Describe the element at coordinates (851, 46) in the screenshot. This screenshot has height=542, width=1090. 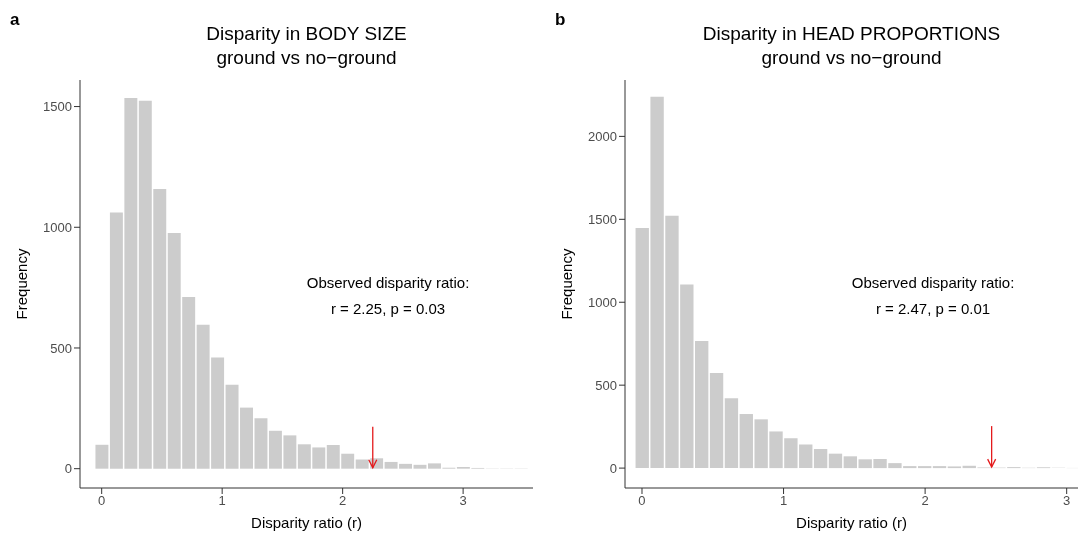
I see `chart-title: Disparity in HEAD PROPORTIONS ground vs no−ground` at that location.